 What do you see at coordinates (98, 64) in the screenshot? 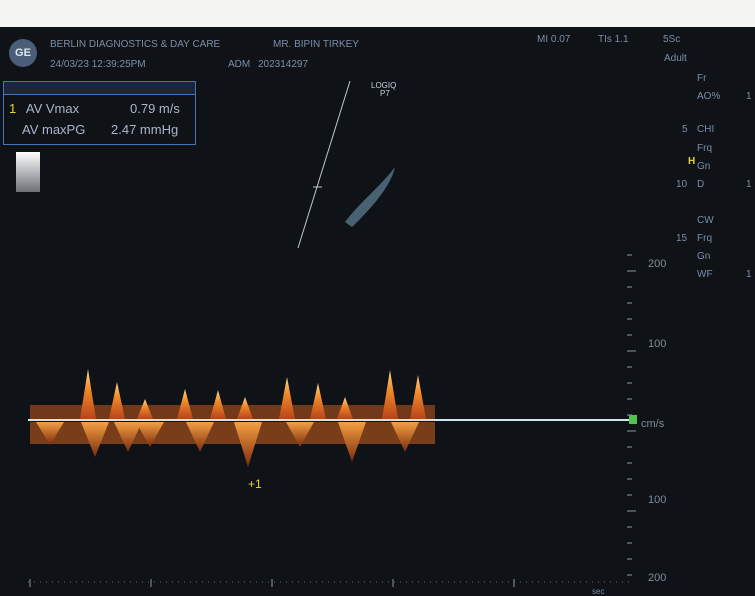
I see `exam-datetime: 24/03/23 12:39:25PM` at bounding box center [98, 64].